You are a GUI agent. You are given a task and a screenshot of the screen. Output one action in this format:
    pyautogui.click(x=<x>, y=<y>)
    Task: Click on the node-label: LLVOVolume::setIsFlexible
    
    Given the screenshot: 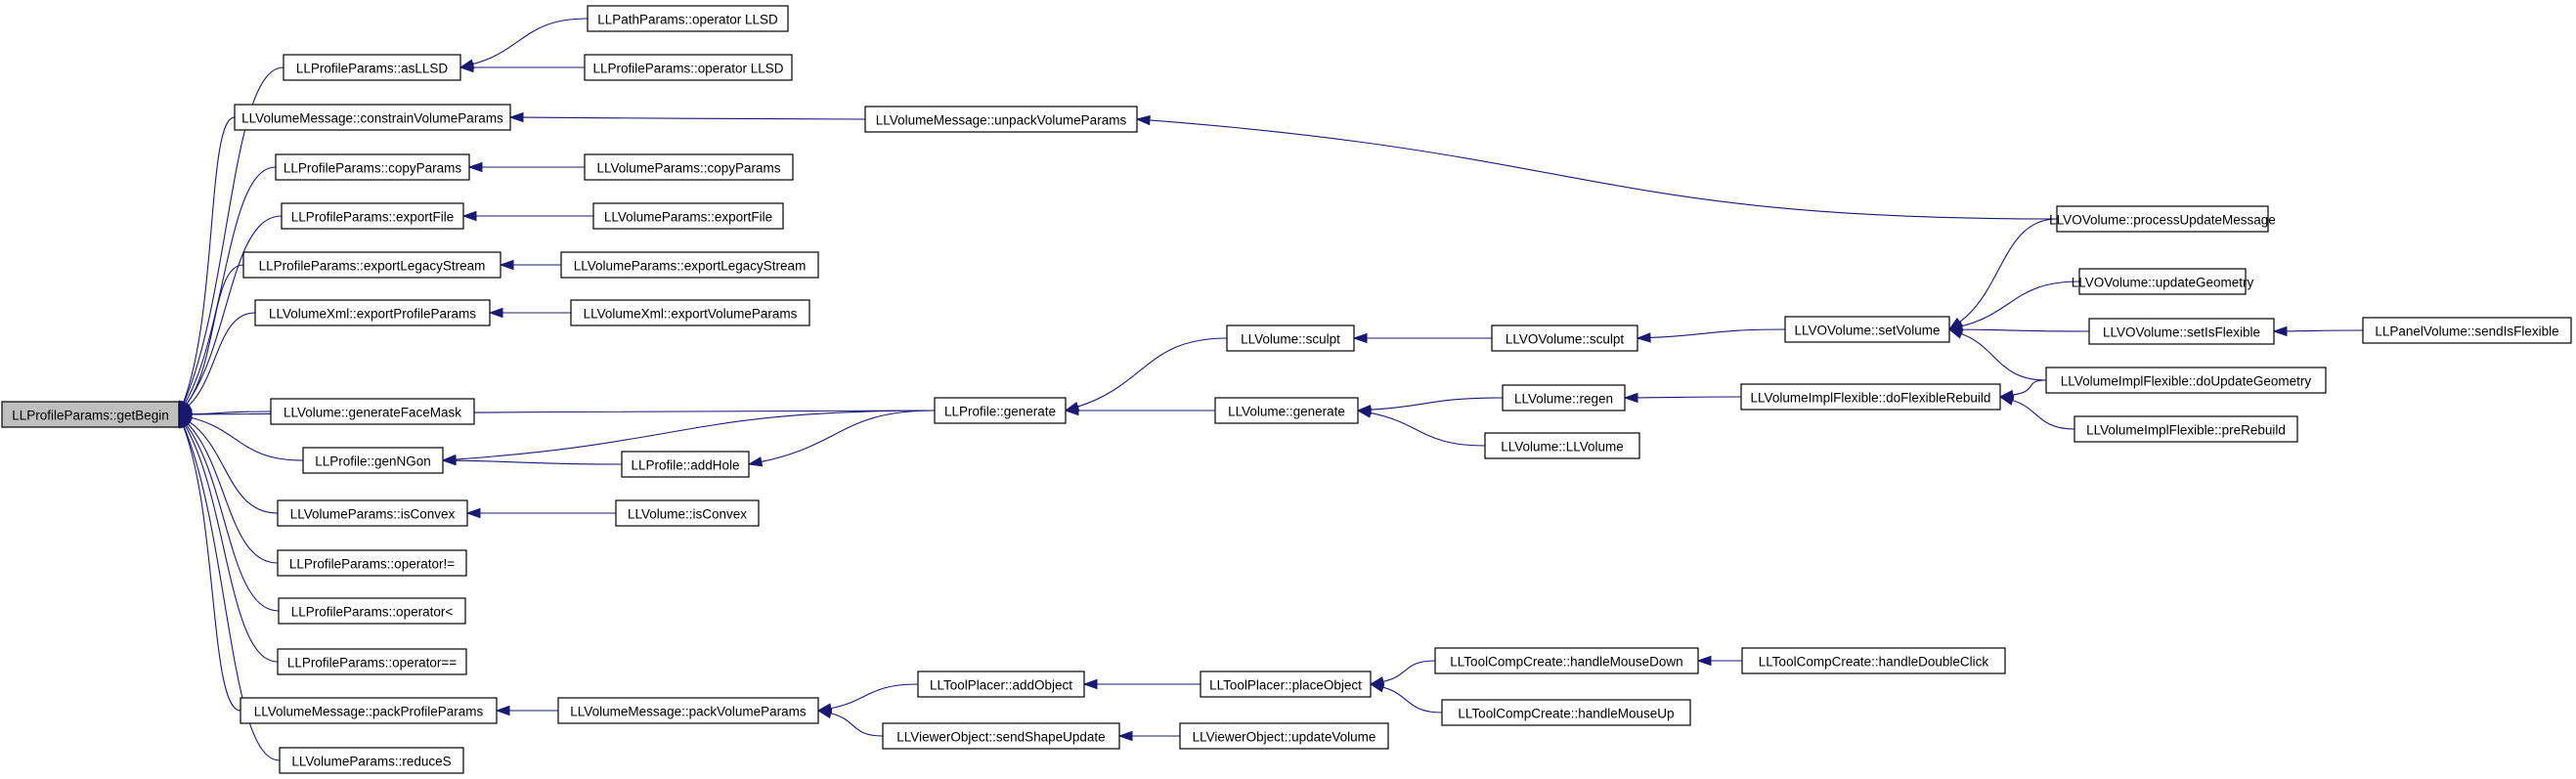 What is the action you would take?
    pyautogui.click(x=2181, y=332)
    